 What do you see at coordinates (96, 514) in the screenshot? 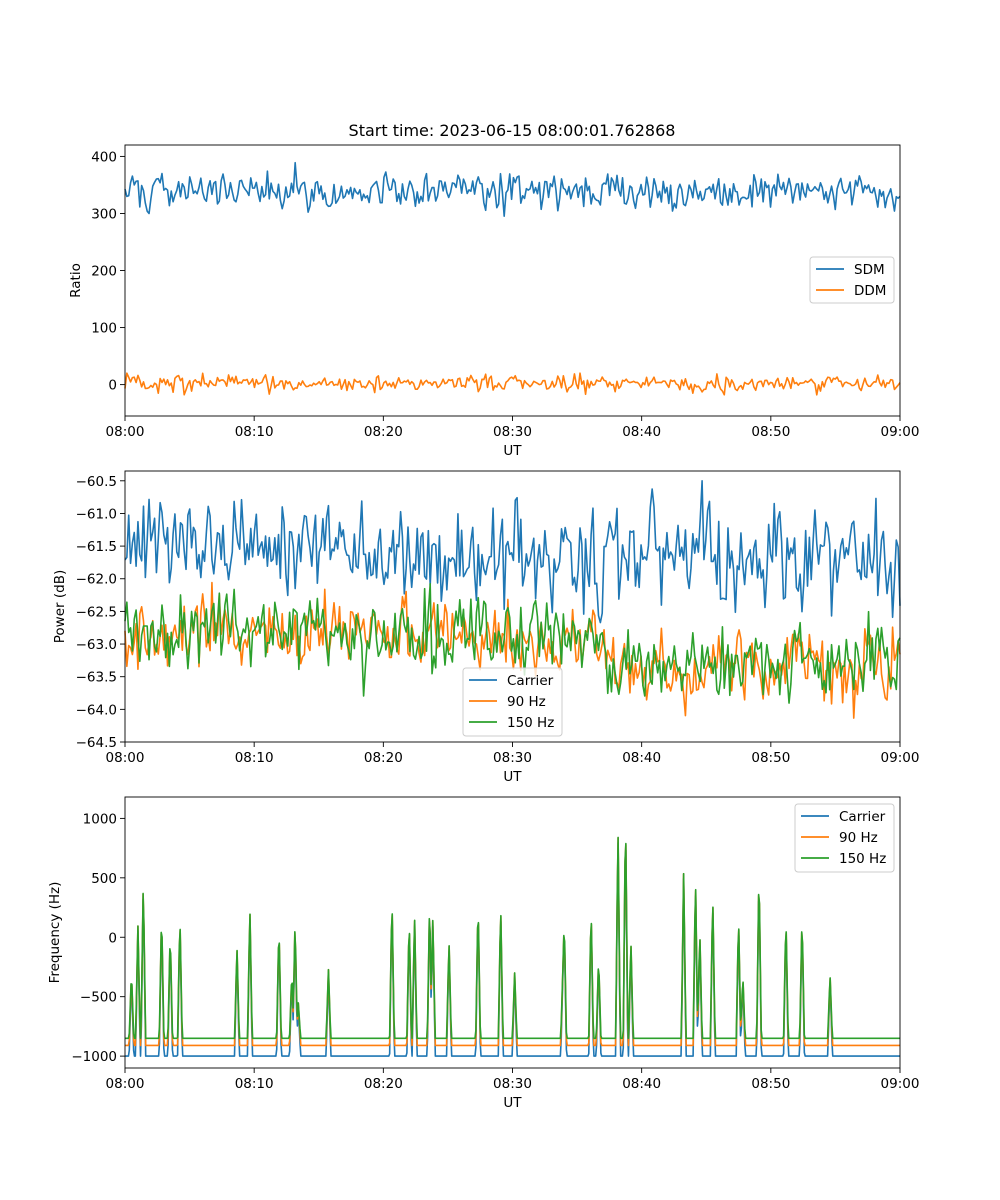
I see `y-tick-label: −61.0` at bounding box center [96, 514].